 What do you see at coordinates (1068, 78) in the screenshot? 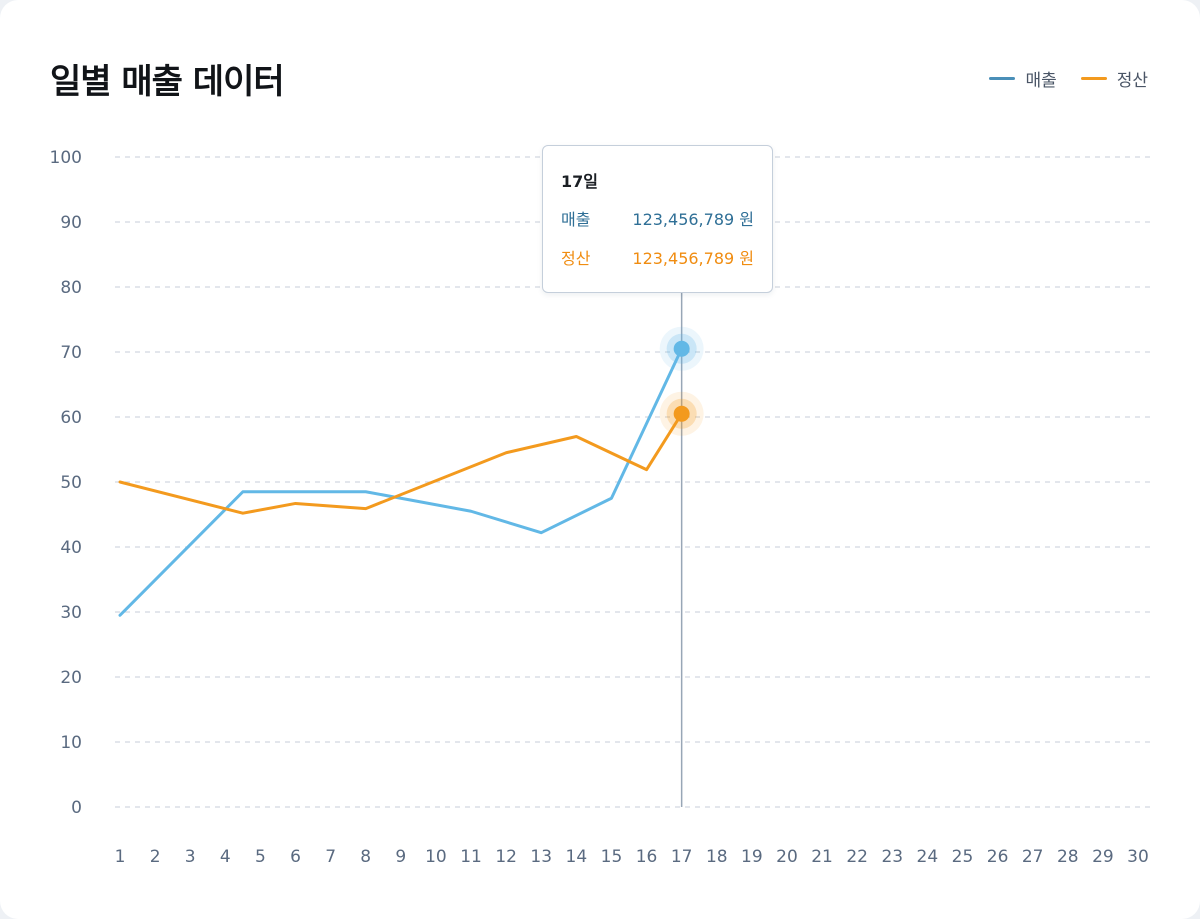
I see `legend: 매출 정산` at bounding box center [1068, 78].